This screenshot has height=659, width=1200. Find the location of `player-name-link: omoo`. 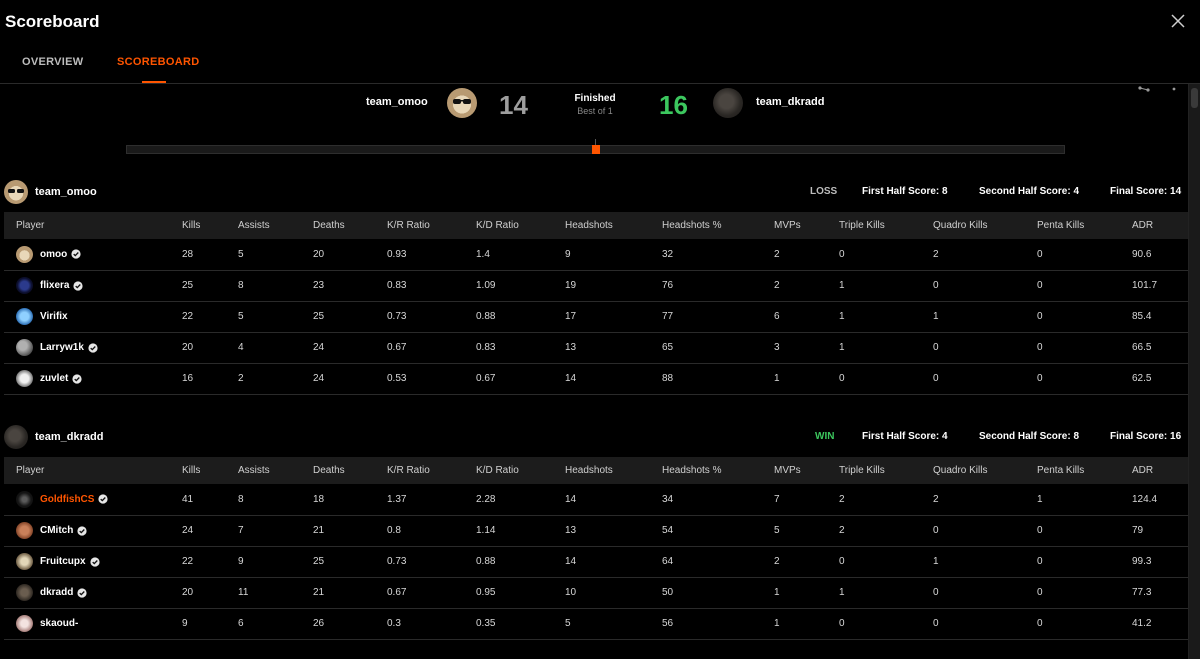

player-name-link: omoo is located at coordinates (54, 254).